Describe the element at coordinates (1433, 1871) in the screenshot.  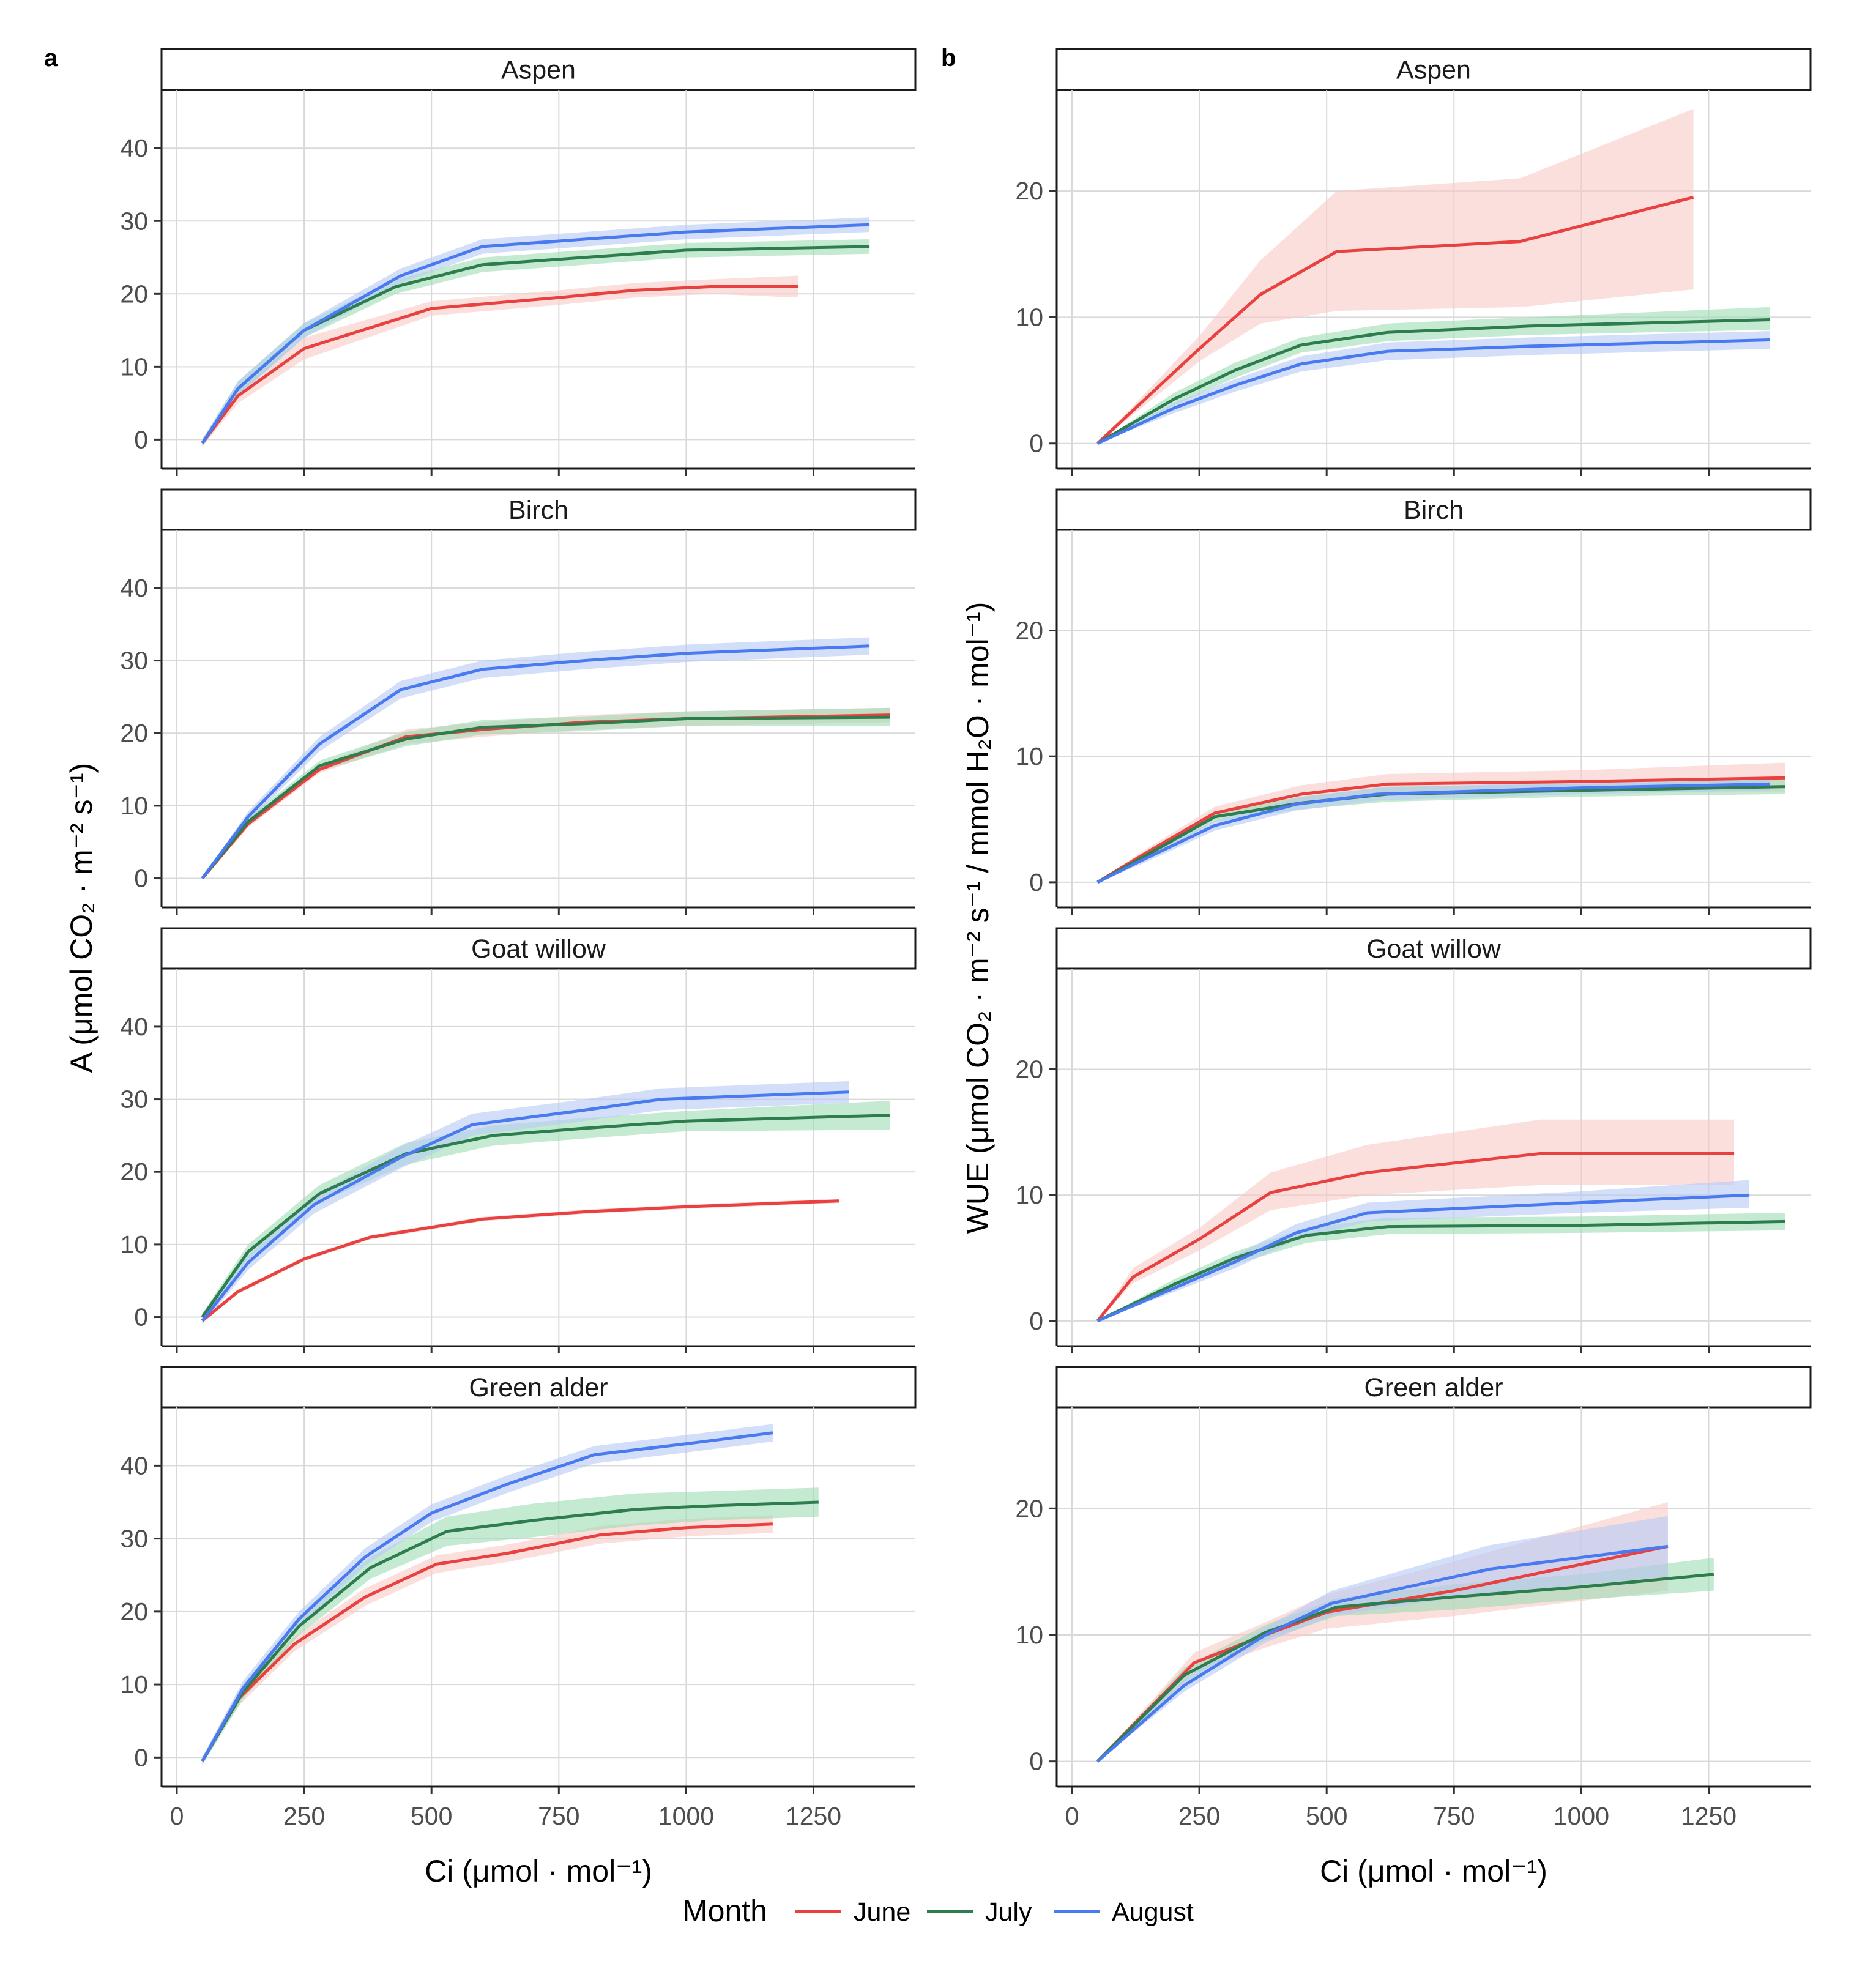
I see `x-axis-title: Ci (μmol · mol⁻¹)` at that location.